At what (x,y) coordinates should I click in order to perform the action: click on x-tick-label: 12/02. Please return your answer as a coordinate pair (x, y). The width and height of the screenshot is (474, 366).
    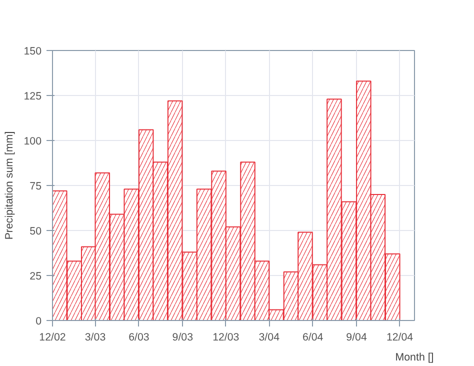
    Looking at the image, I should click on (52, 338).